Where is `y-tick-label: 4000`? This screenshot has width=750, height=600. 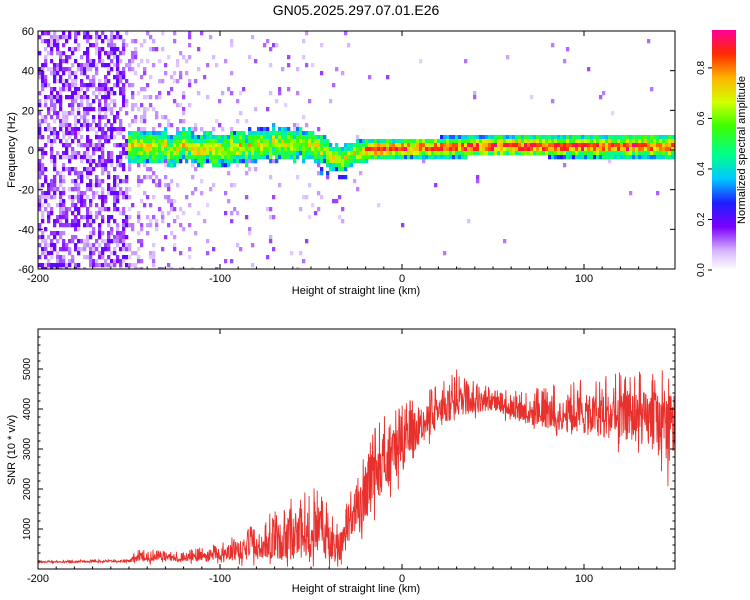 y-tick-label: 4000 is located at coordinates (27, 408).